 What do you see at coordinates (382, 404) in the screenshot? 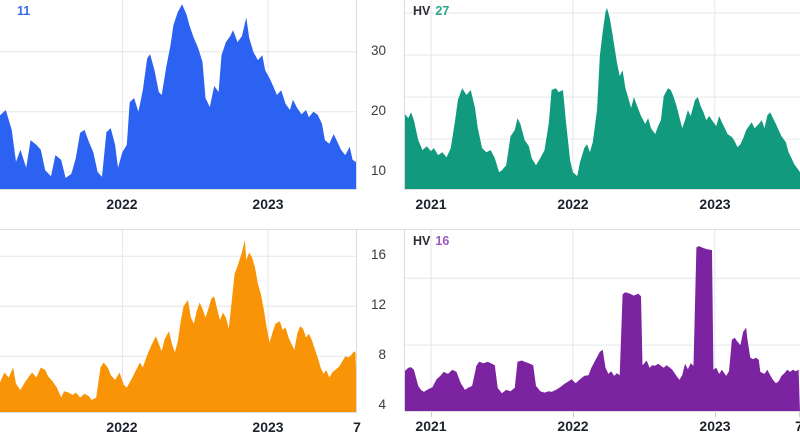
I see `y-axis-label: 4` at bounding box center [382, 404].